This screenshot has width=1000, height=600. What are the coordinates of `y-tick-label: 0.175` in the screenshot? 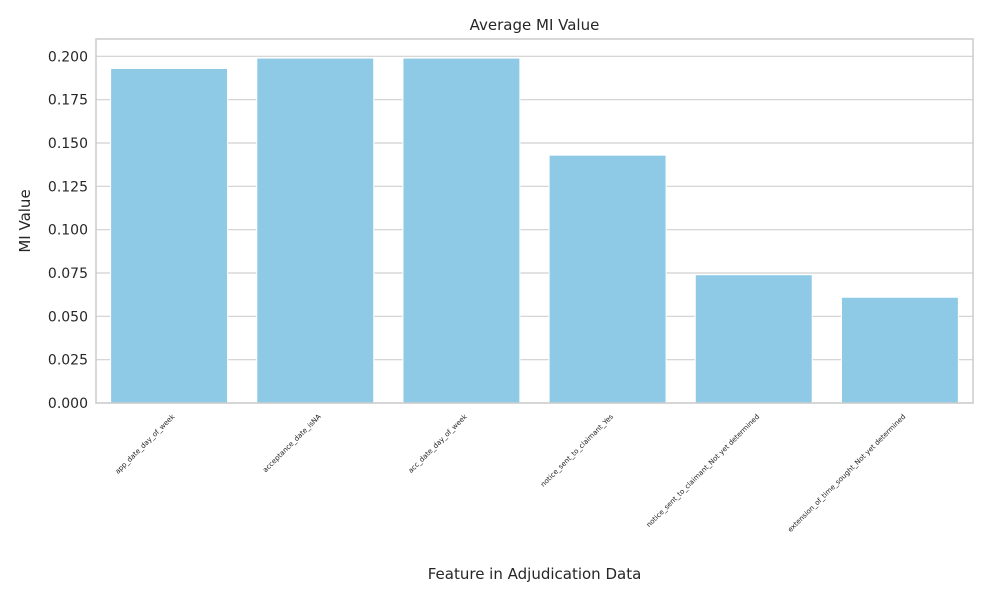 It's located at (68, 101).